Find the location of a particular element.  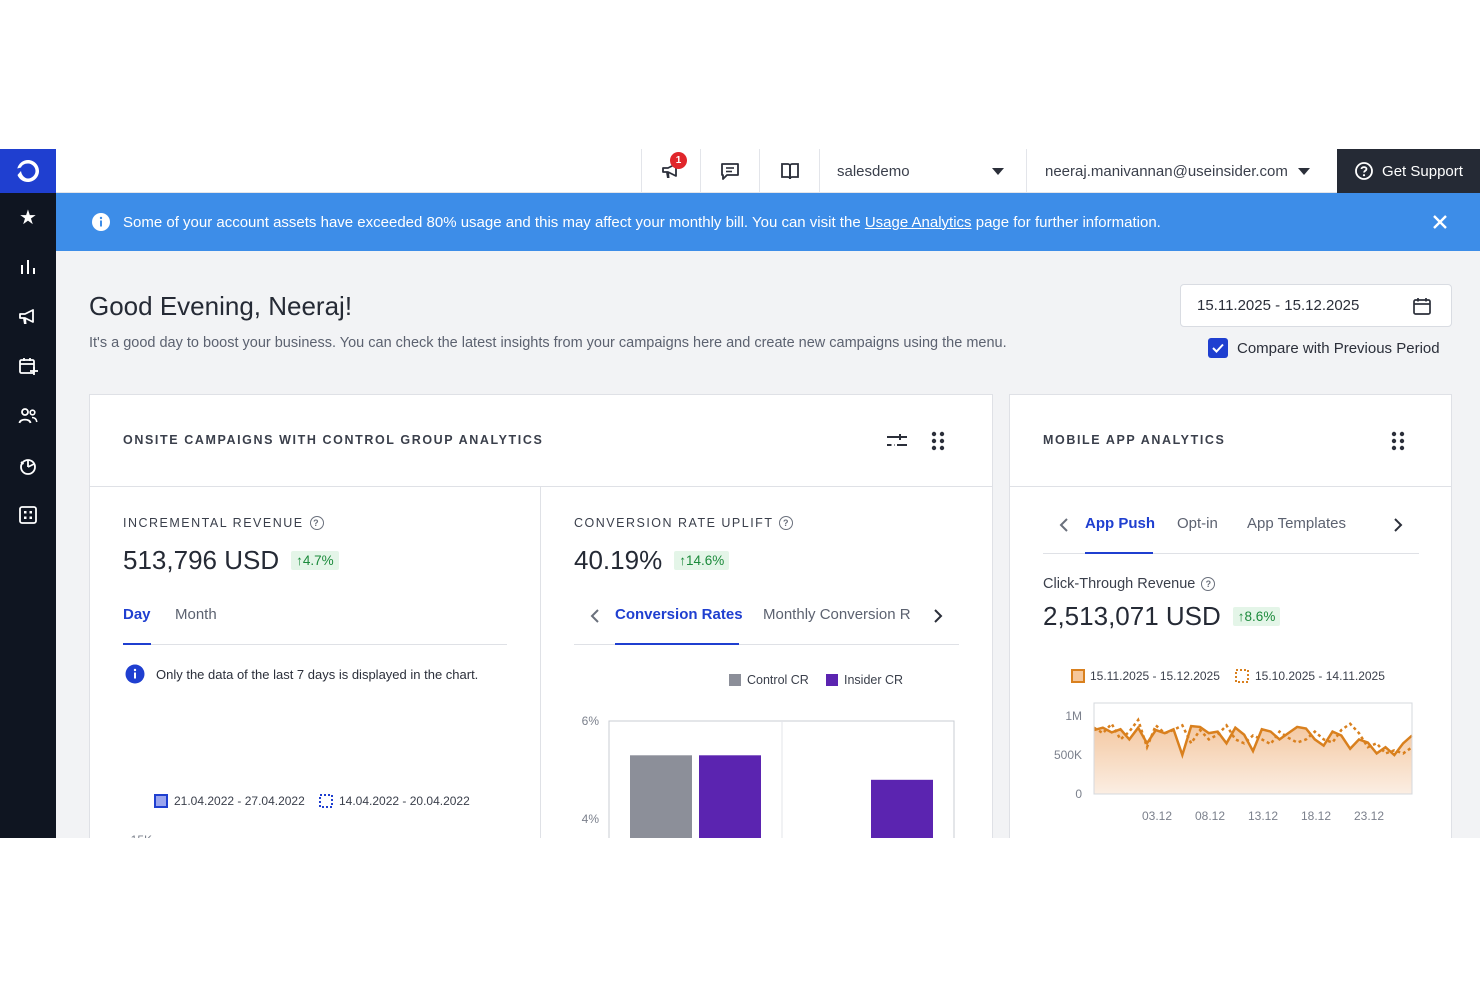

sidebar-item-favorites: ★ is located at coordinates (28, 217).